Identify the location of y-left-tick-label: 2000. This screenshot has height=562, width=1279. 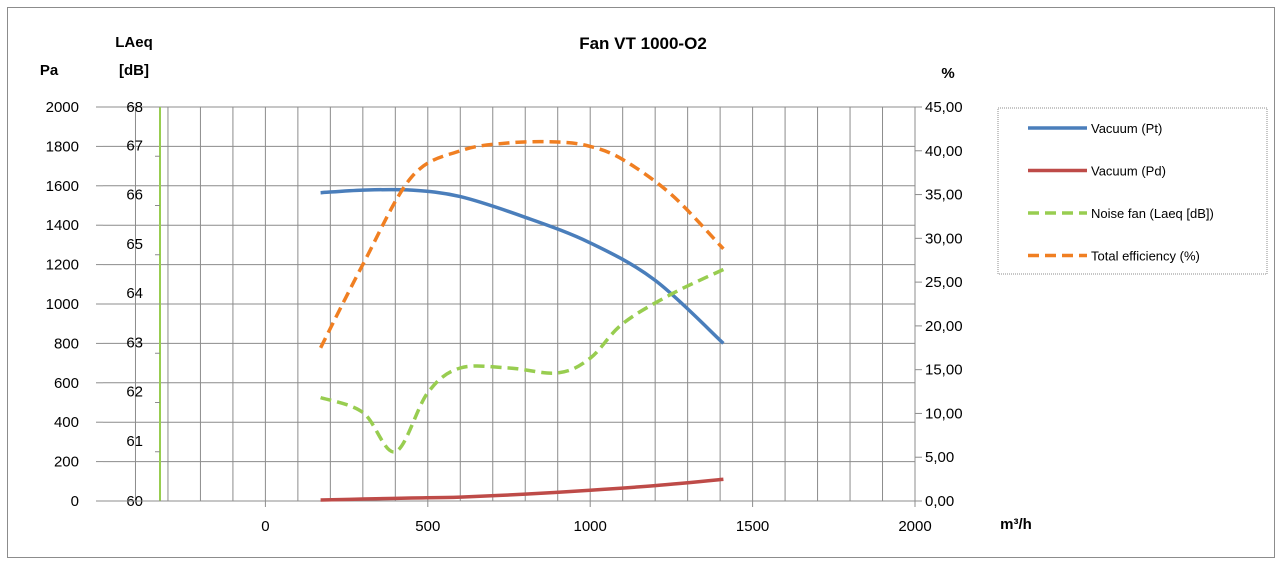
(62, 107).